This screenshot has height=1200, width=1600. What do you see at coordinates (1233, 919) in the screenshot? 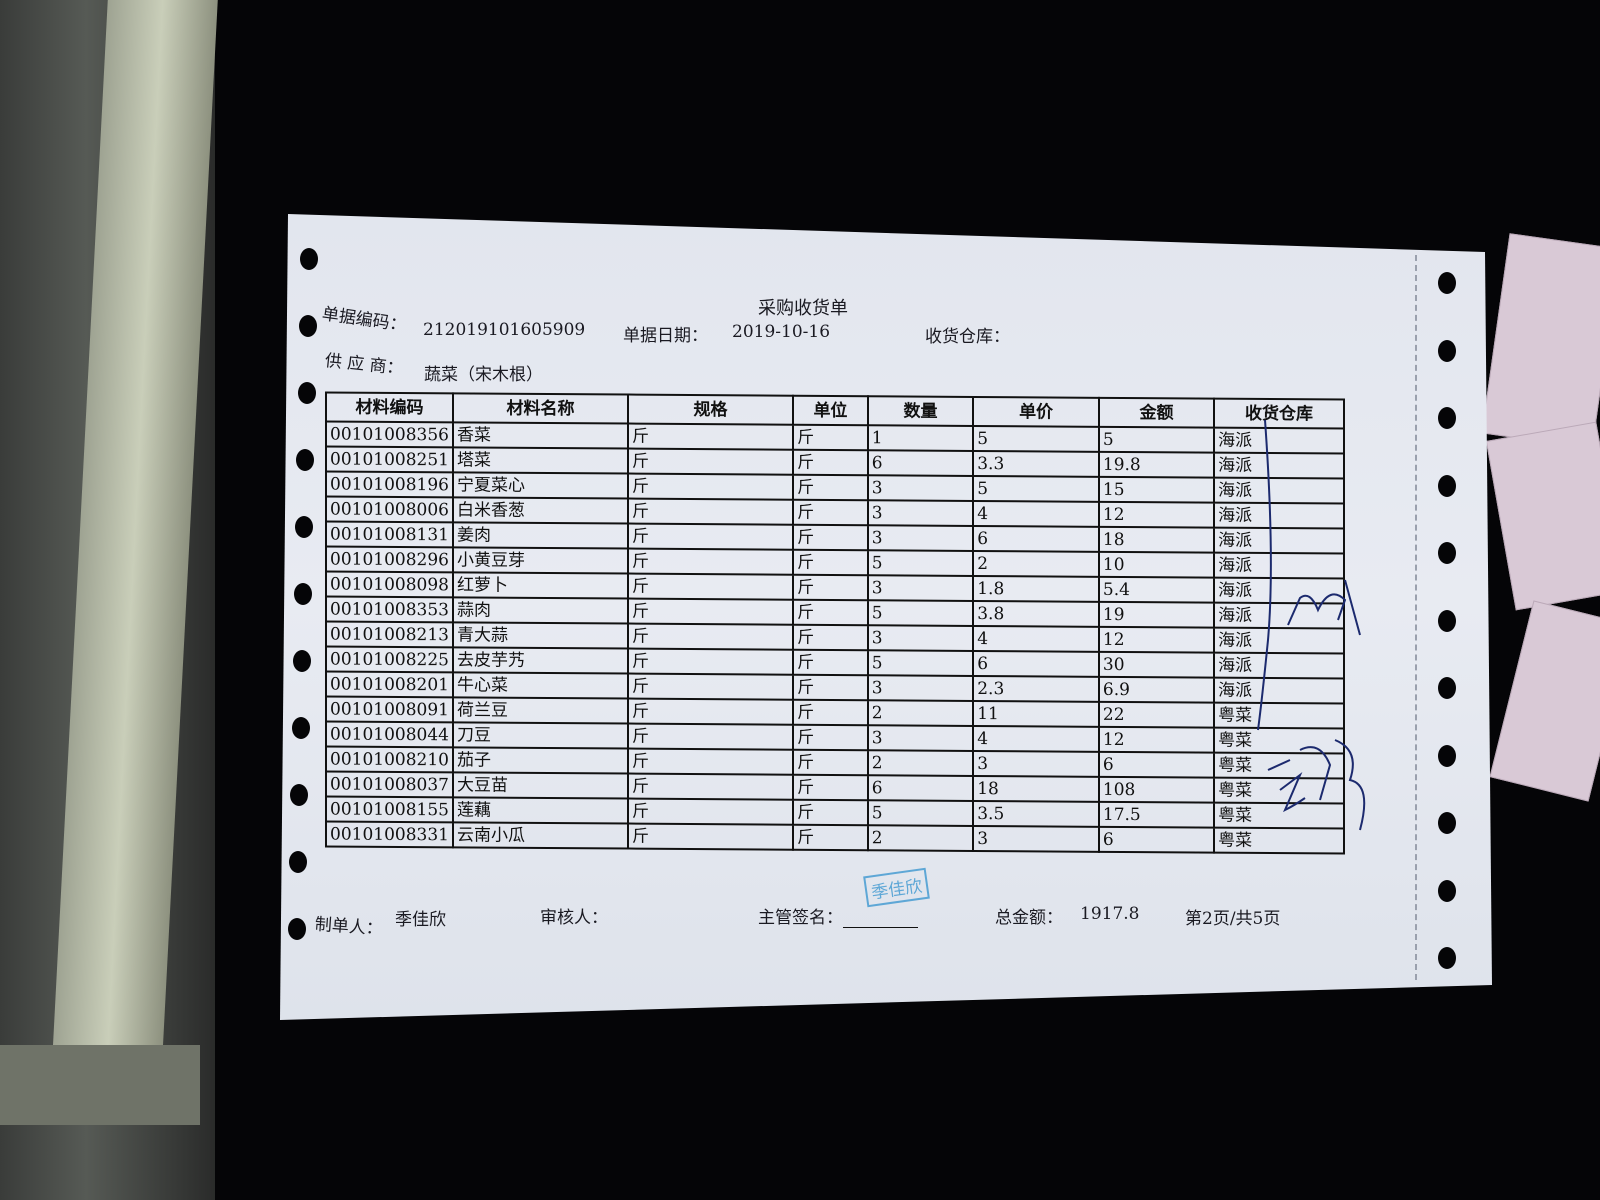
I see `page-indicator: 第2页/共5页` at bounding box center [1233, 919].